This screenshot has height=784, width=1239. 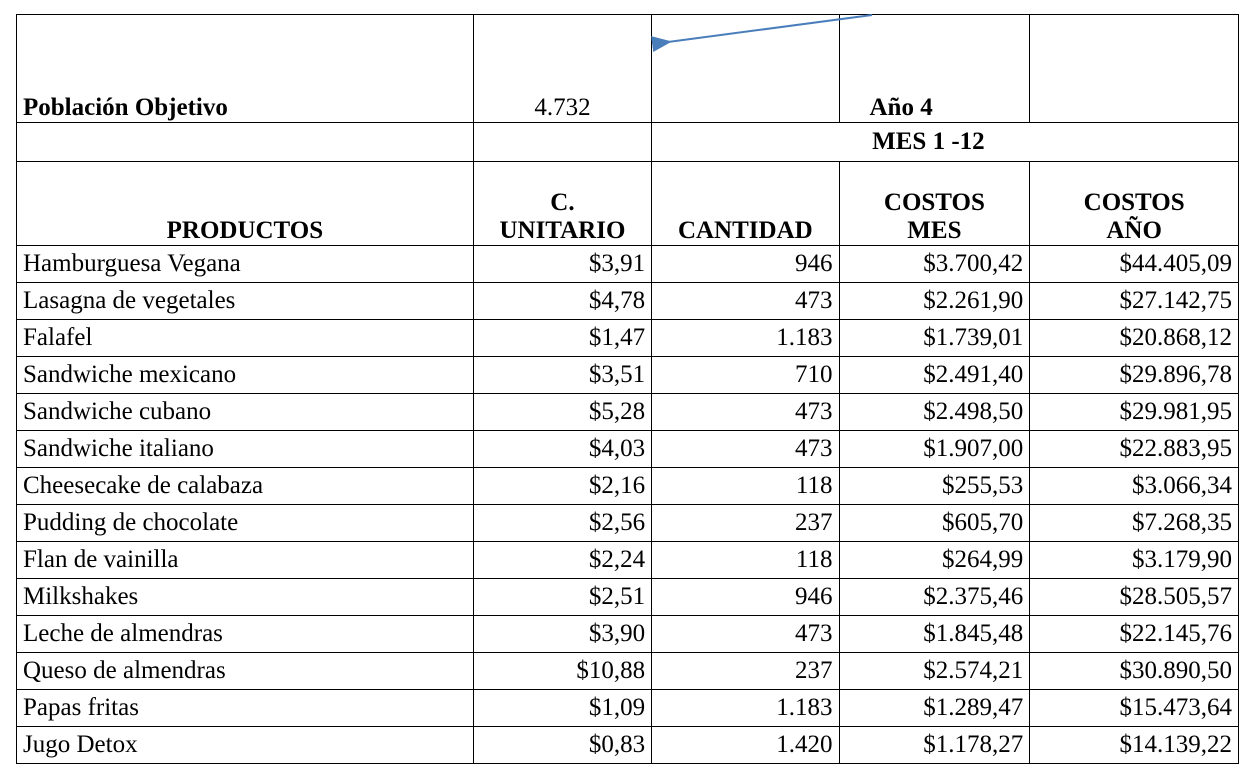 I want to click on product-name: Sandwiche italiano, so click(x=245, y=449).